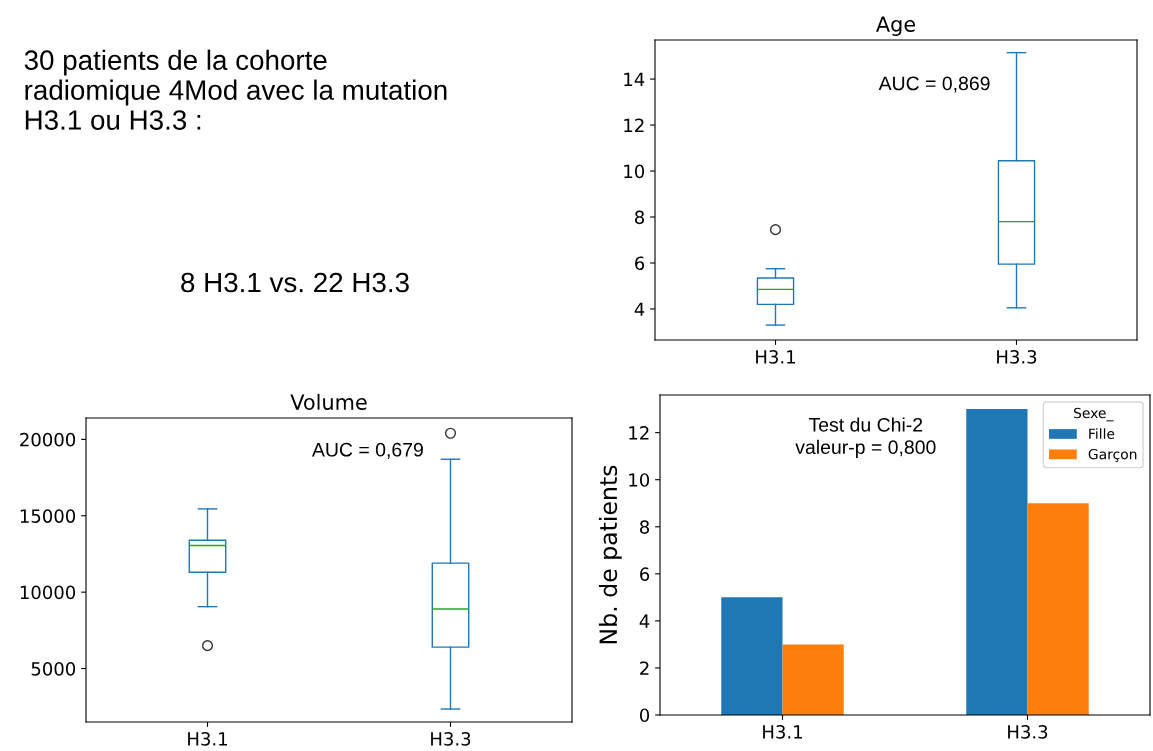 The height and width of the screenshot is (751, 1153). Describe the element at coordinates (53, 668) in the screenshot. I see `y-tick-label: 5000` at that location.